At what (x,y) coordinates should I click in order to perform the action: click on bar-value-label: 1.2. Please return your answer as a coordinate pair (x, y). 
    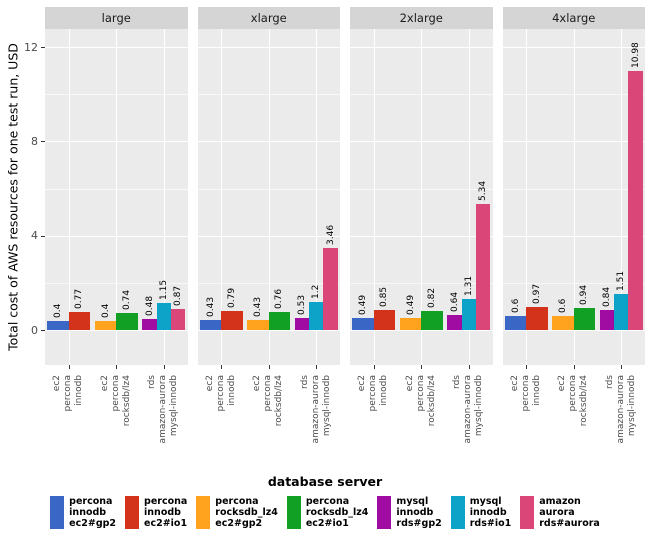
    Looking at the image, I should click on (316, 291).